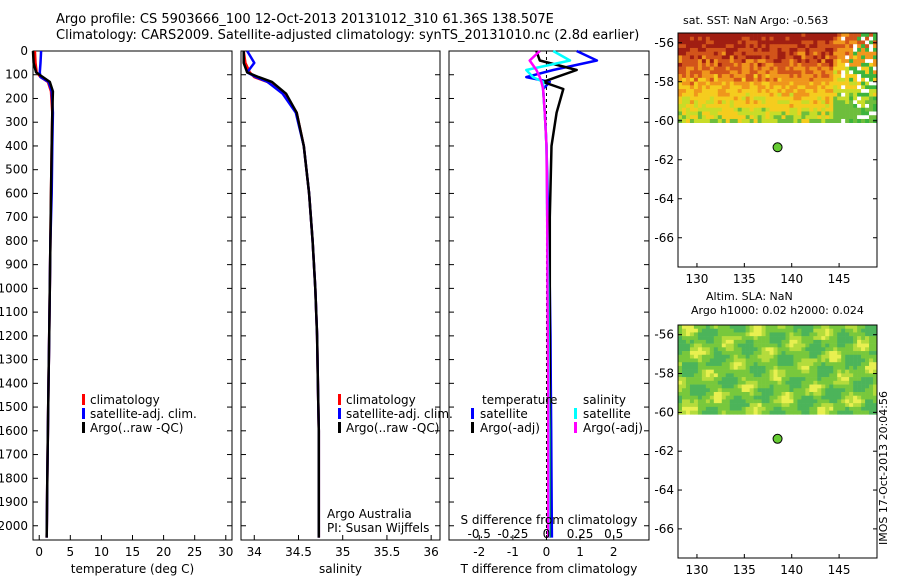 The width and height of the screenshot is (900, 580). What do you see at coordinates (399, 414) in the screenshot?
I see `salinity-legend-label: satellite-adj. clim.` at bounding box center [399, 414].